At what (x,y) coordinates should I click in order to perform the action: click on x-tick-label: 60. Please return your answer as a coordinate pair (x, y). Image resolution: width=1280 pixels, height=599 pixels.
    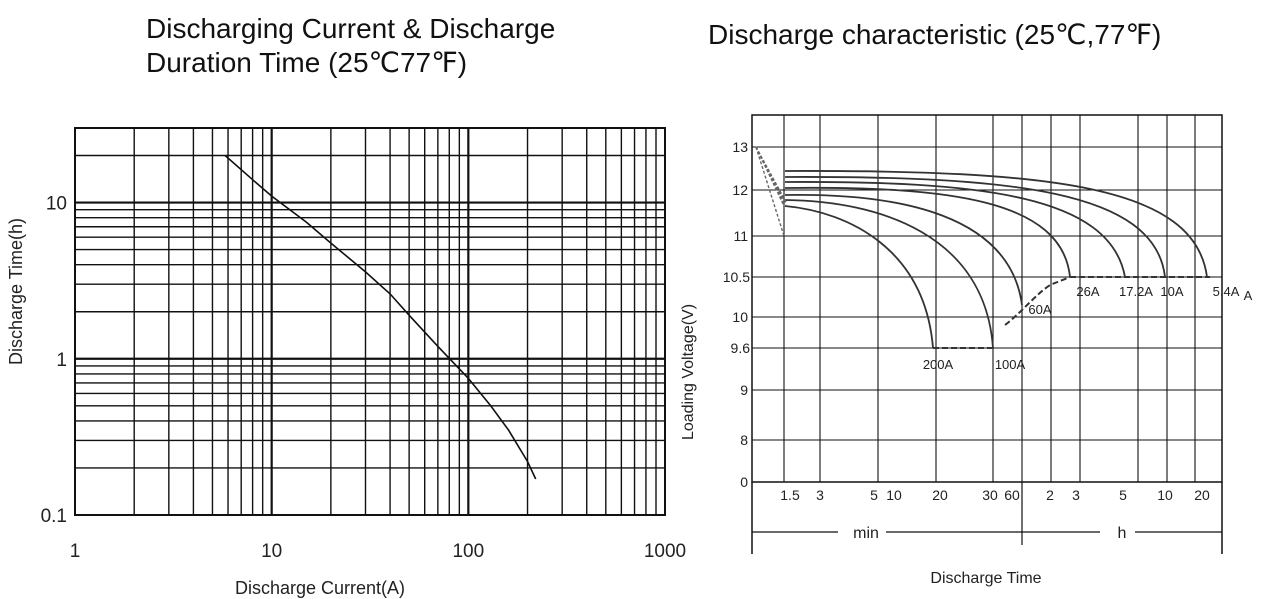
    Looking at the image, I should click on (1012, 495).